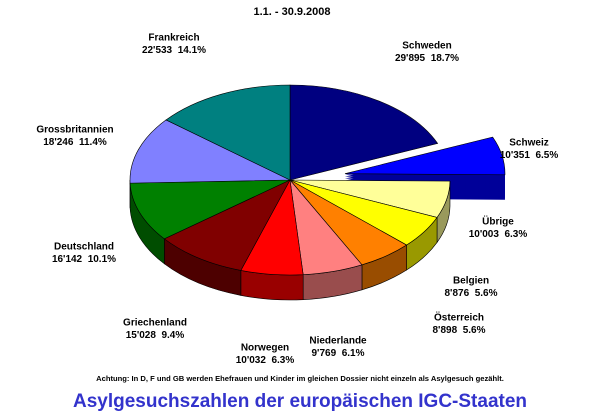  I want to click on slice-label: Niederlande, so click(338, 341).